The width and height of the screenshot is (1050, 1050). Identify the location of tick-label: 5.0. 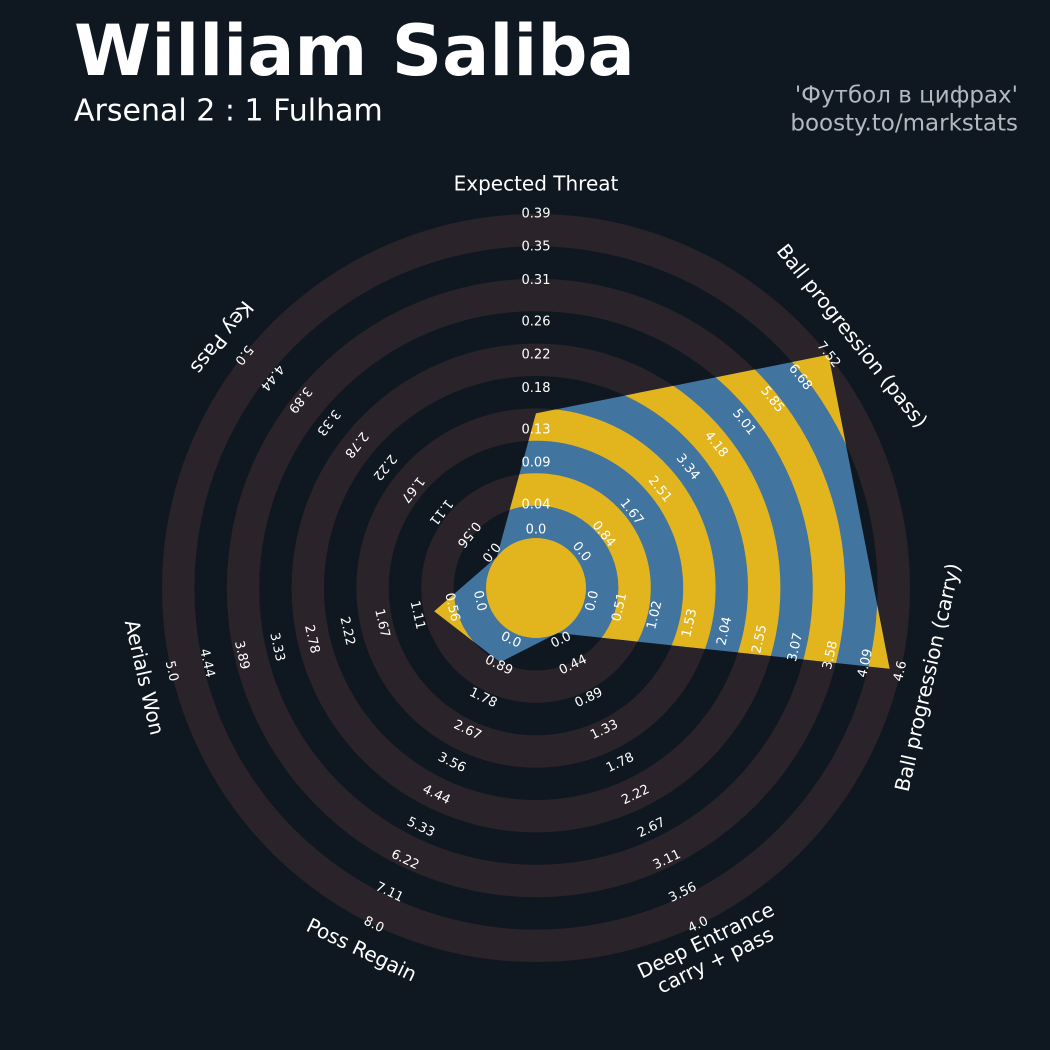
(171, 671).